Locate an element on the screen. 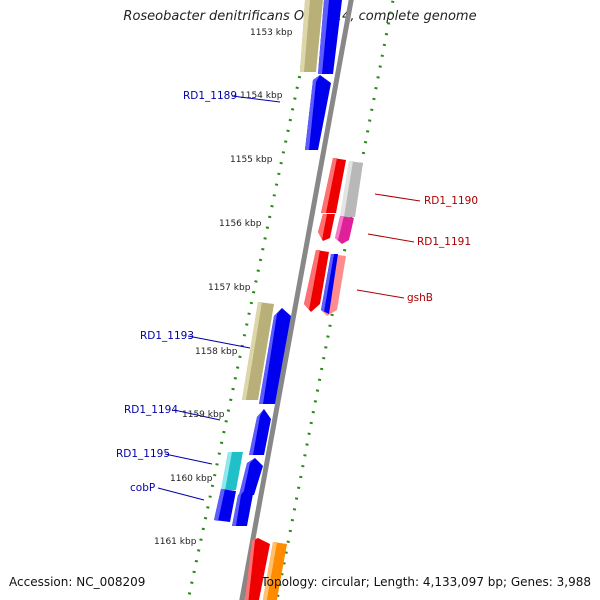 The width and height of the screenshot is (600, 600). tick-label-1155: 1155 kbp is located at coordinates (251, 160).